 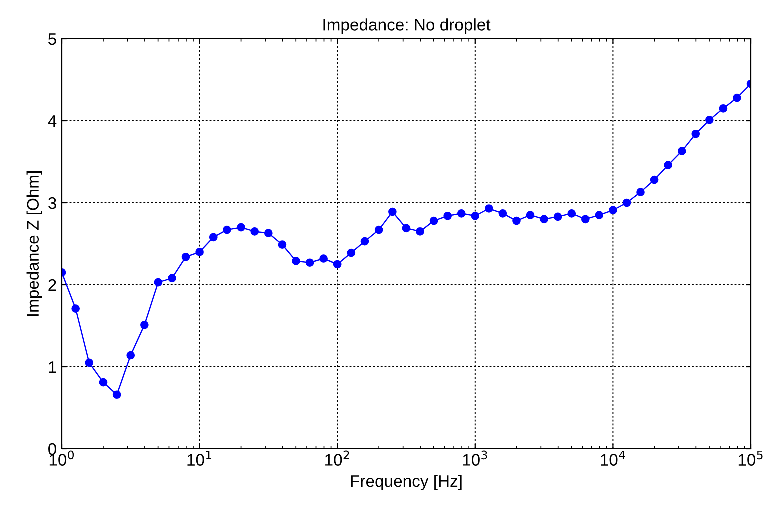 I want to click on y-tick-label: 1, so click(x=52, y=368).